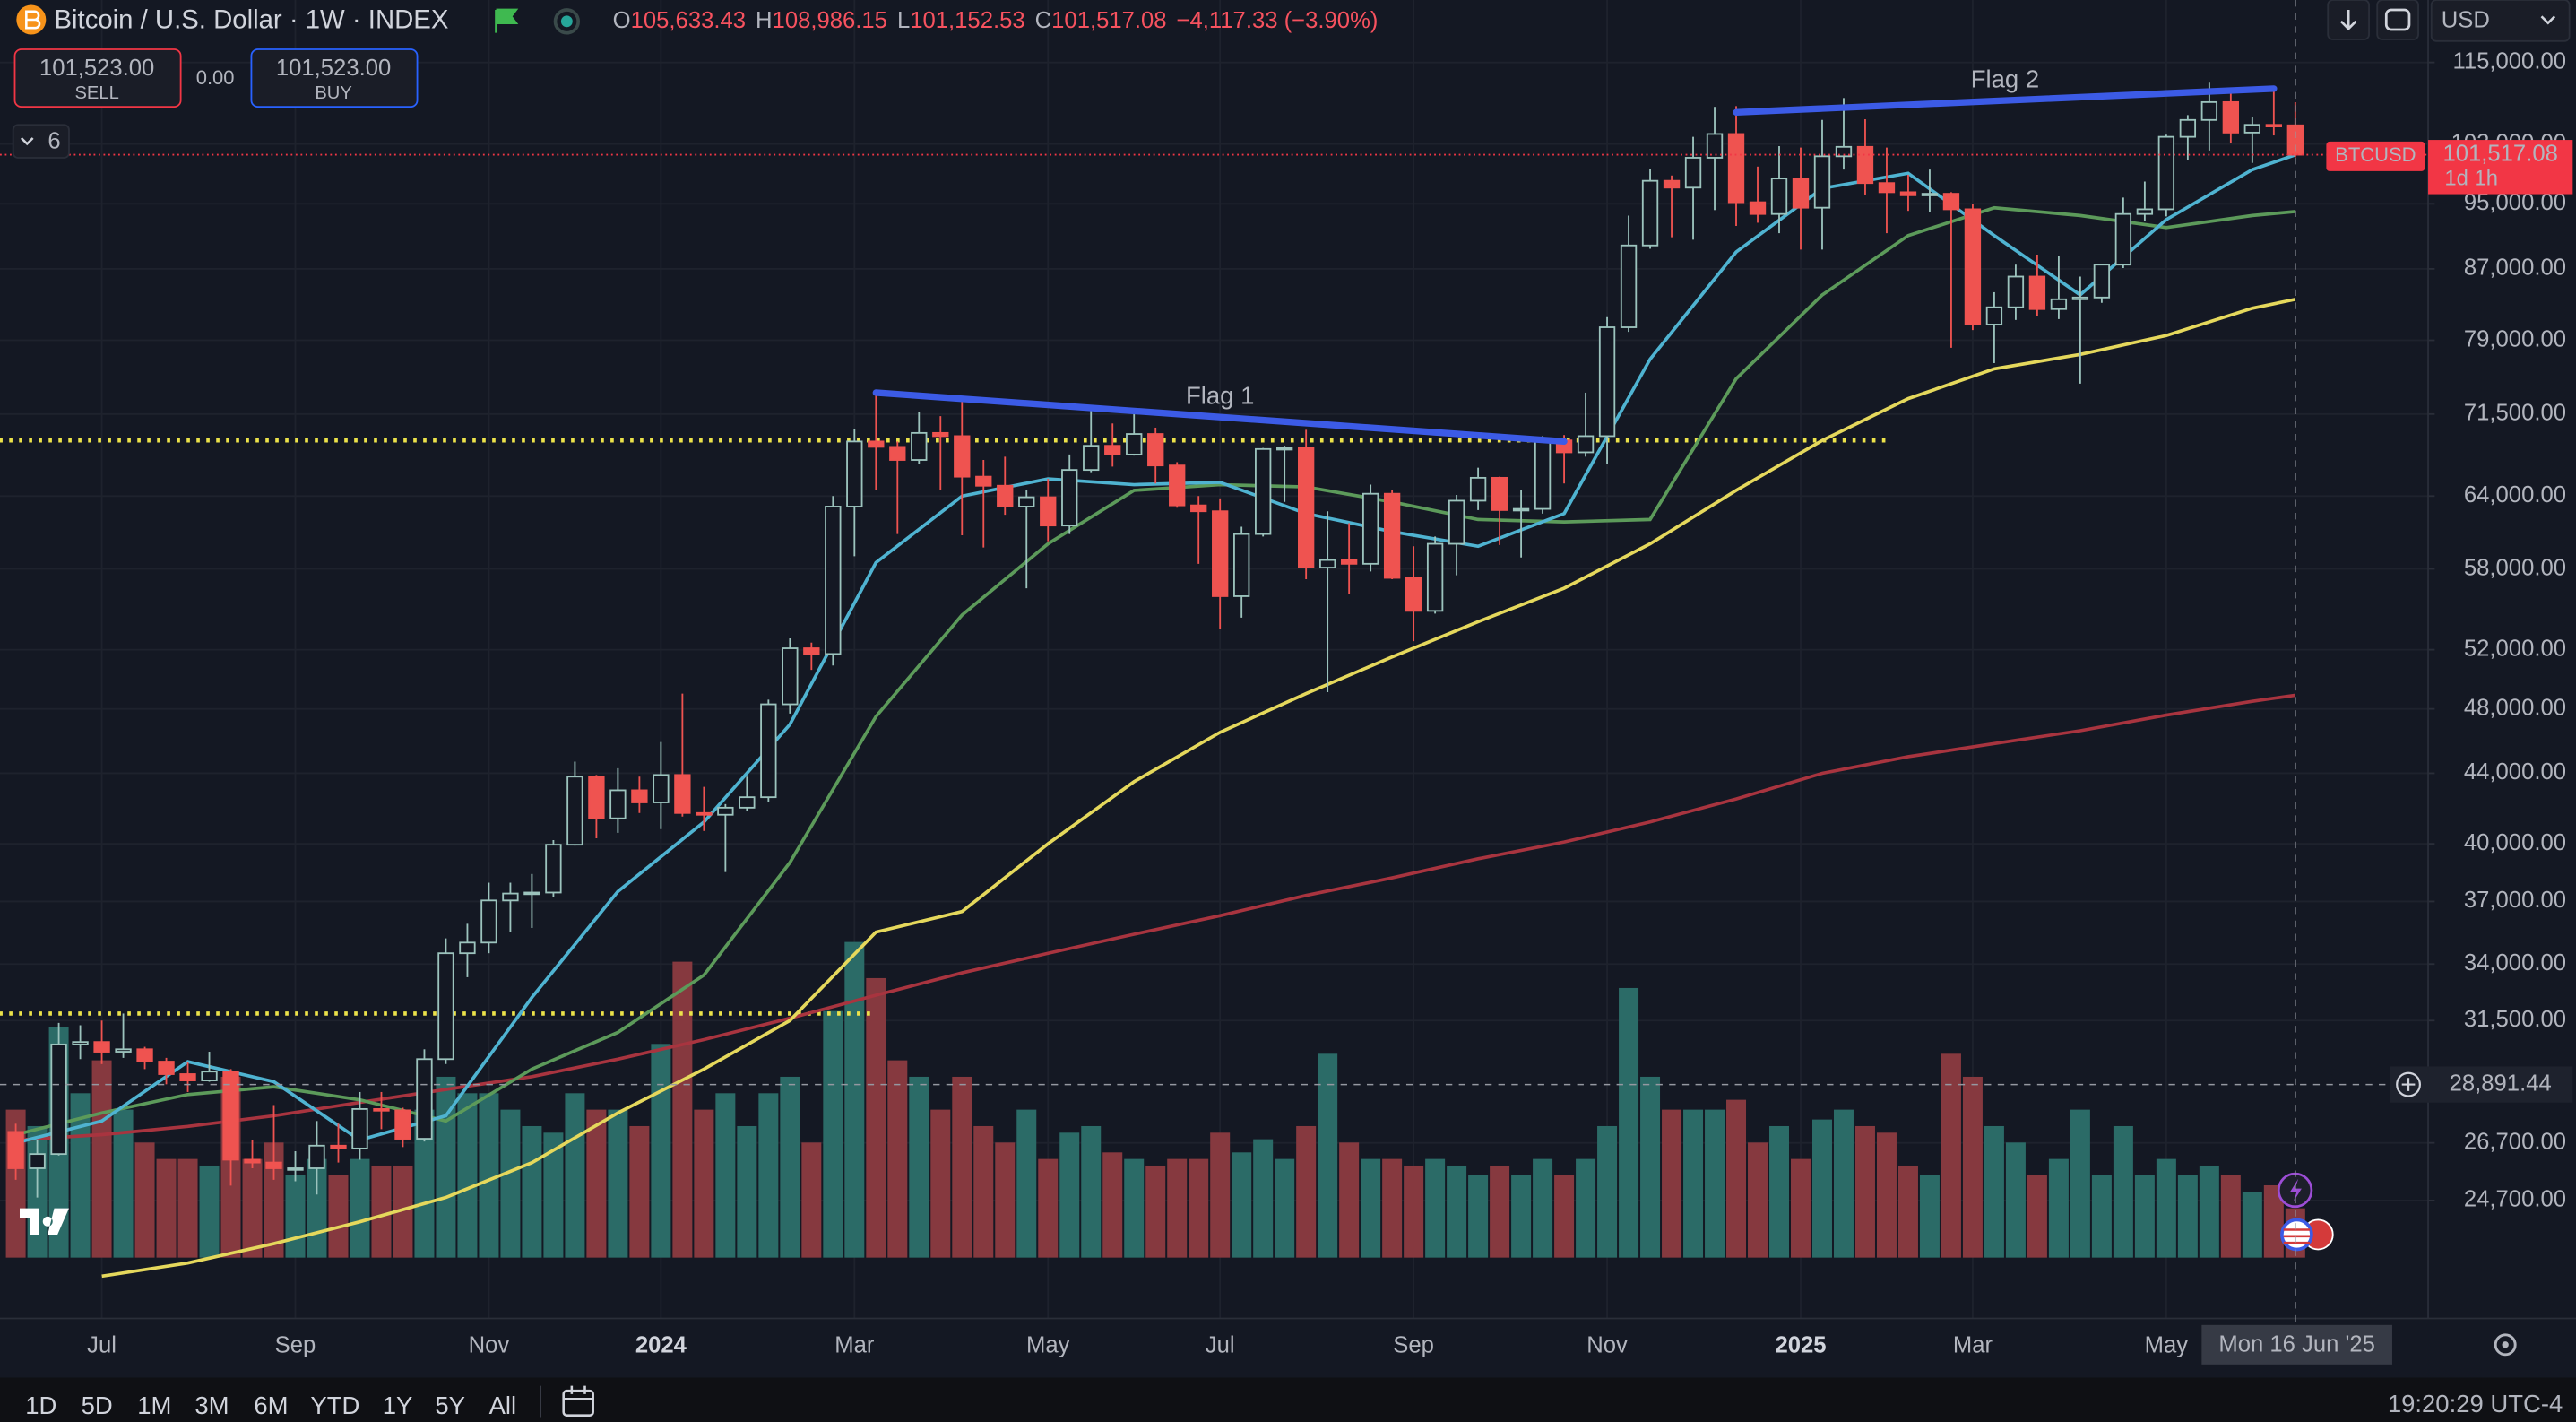 The width and height of the screenshot is (2576, 1422). I want to click on x-tick-label: Jul, so click(102, 1344).